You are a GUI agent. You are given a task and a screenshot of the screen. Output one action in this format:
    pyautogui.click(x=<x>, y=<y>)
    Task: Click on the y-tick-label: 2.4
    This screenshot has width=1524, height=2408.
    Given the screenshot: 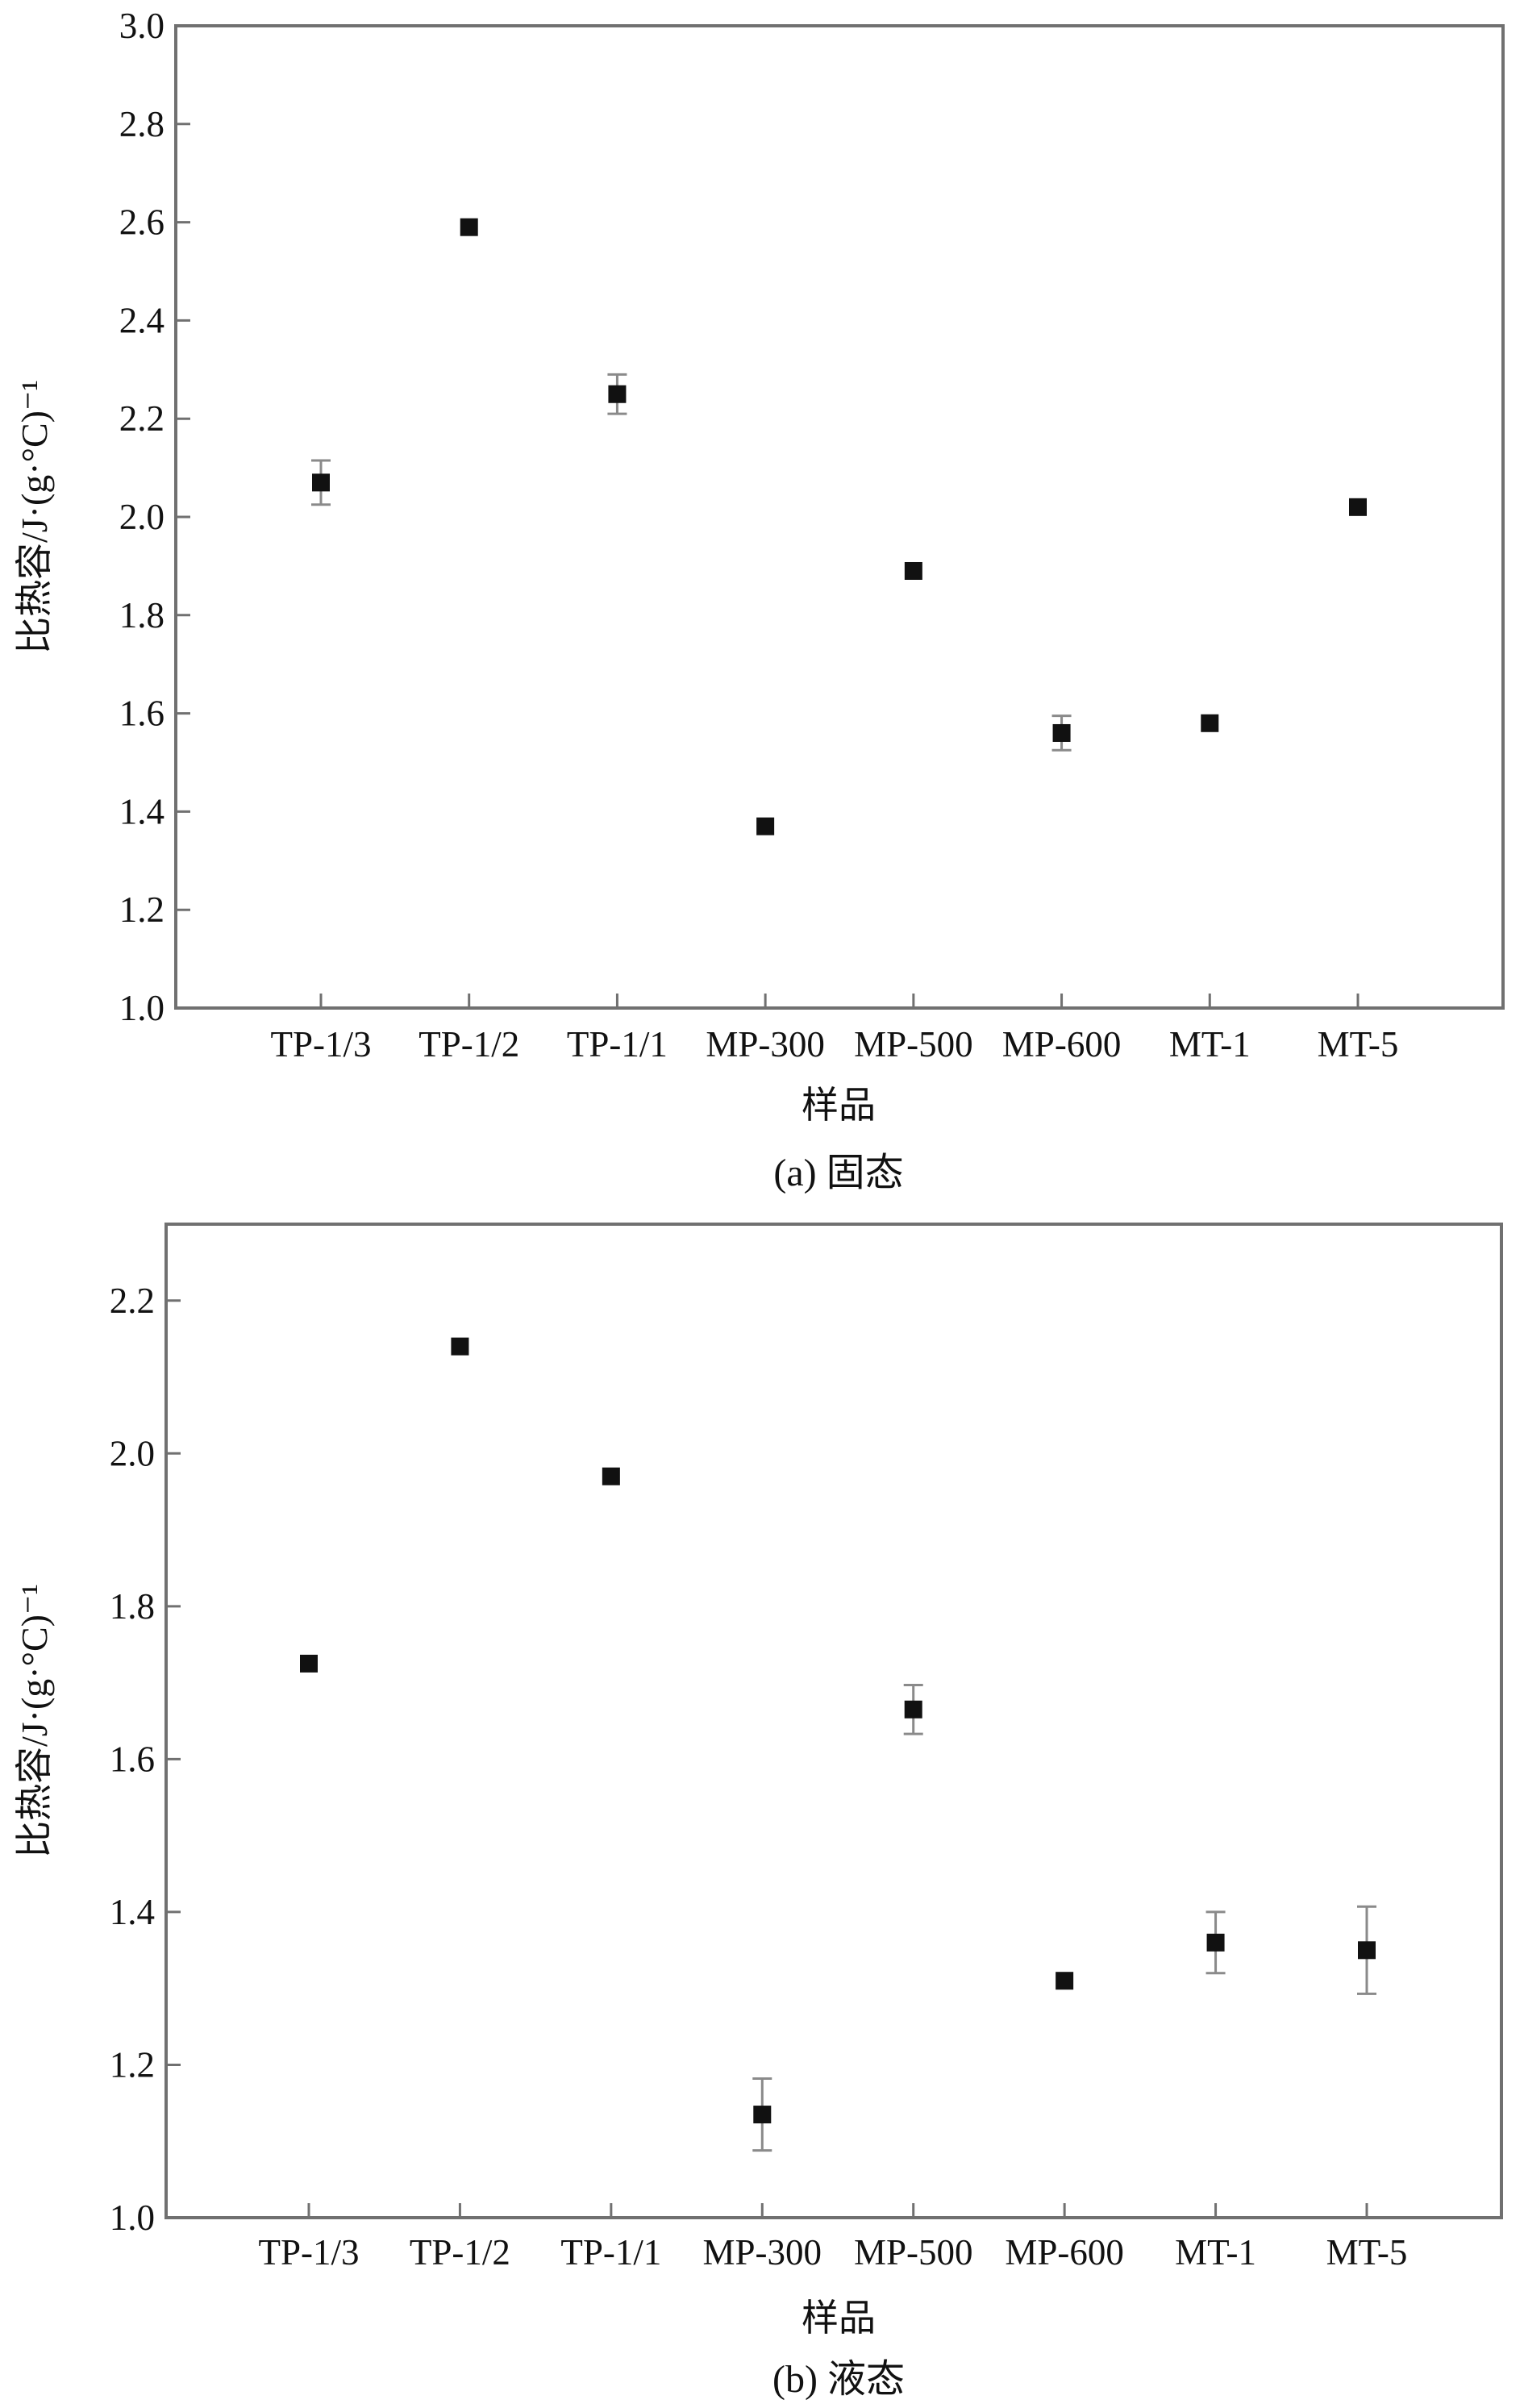 What is the action you would take?
    pyautogui.click(x=141, y=320)
    